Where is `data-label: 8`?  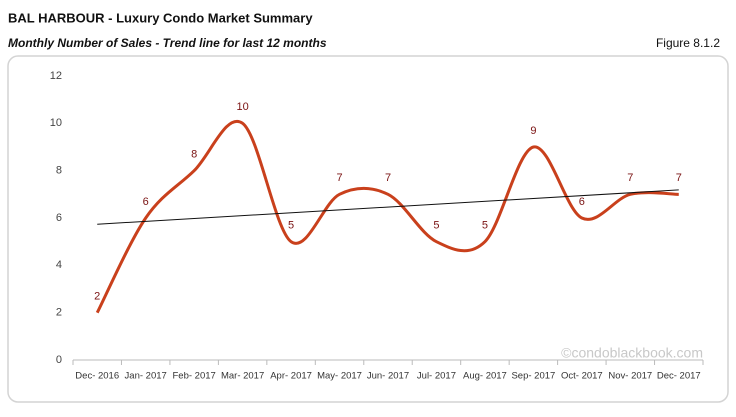 data-label: 8 is located at coordinates (194, 155).